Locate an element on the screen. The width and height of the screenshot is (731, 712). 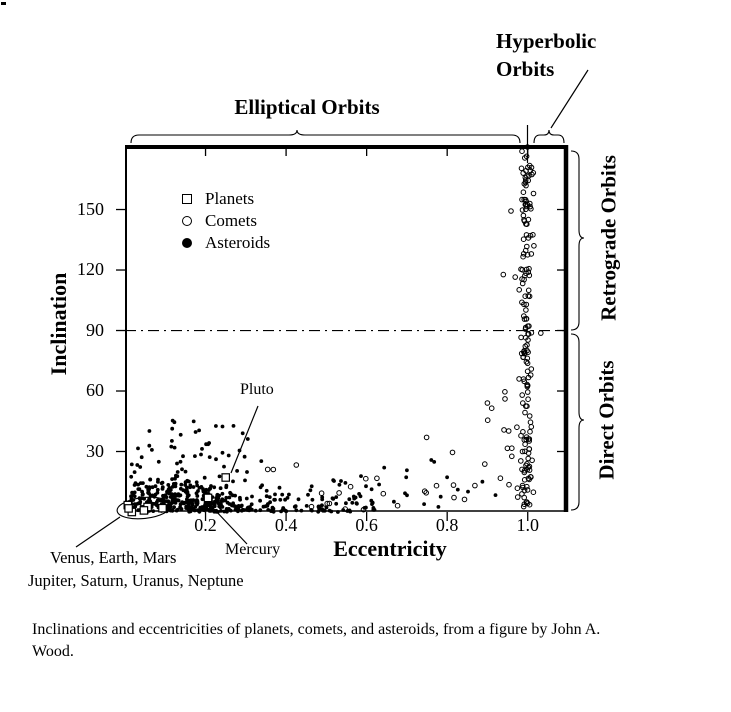
x-tick-label: 0.8 is located at coordinates (447, 525).